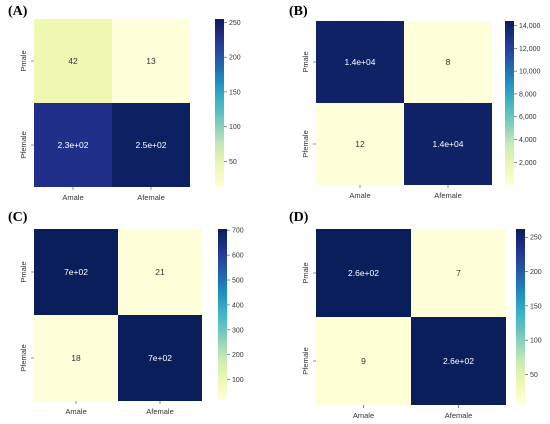 This screenshot has height=424, width=550. What do you see at coordinates (528, 163) in the screenshot?
I see `colorbar-tick-label: 2,000` at bounding box center [528, 163].